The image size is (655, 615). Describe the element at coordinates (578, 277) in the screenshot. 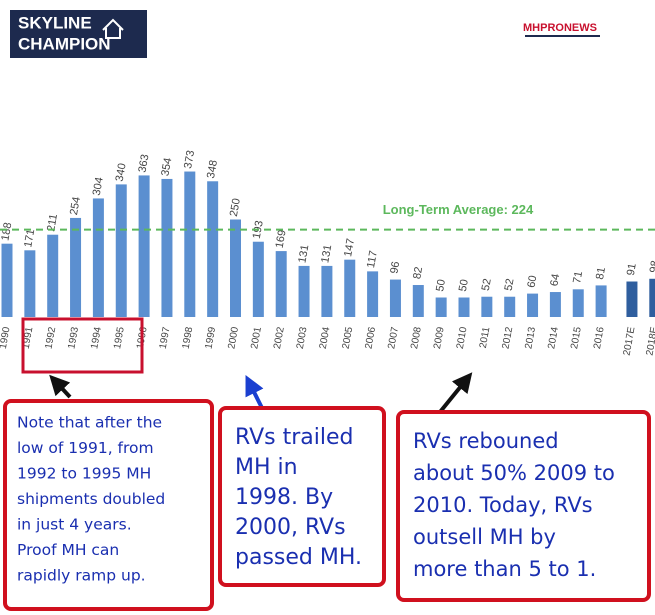

I see `data-label: 71` at that location.